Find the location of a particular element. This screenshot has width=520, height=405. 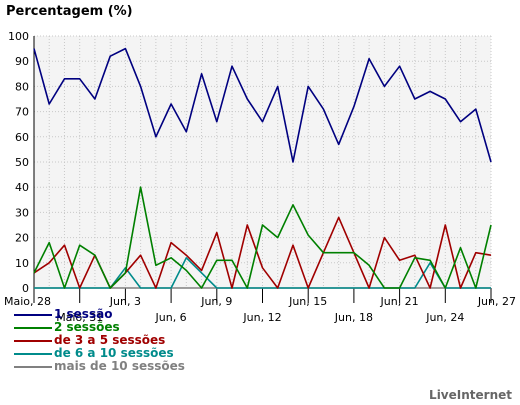

x-tick-label: Jun, 9 is located at coordinates (216, 301).